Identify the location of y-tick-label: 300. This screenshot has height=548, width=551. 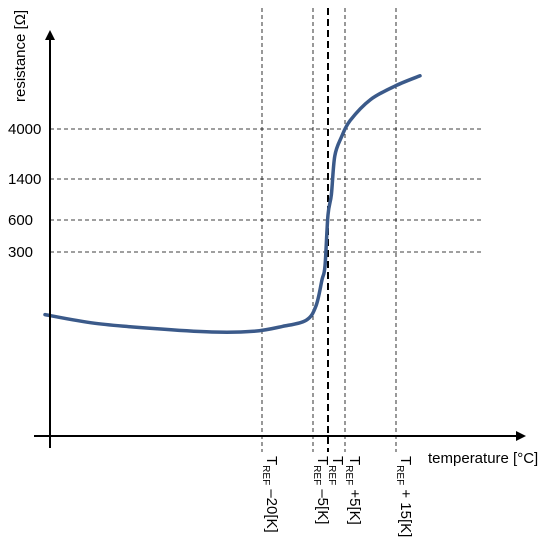
(20, 252).